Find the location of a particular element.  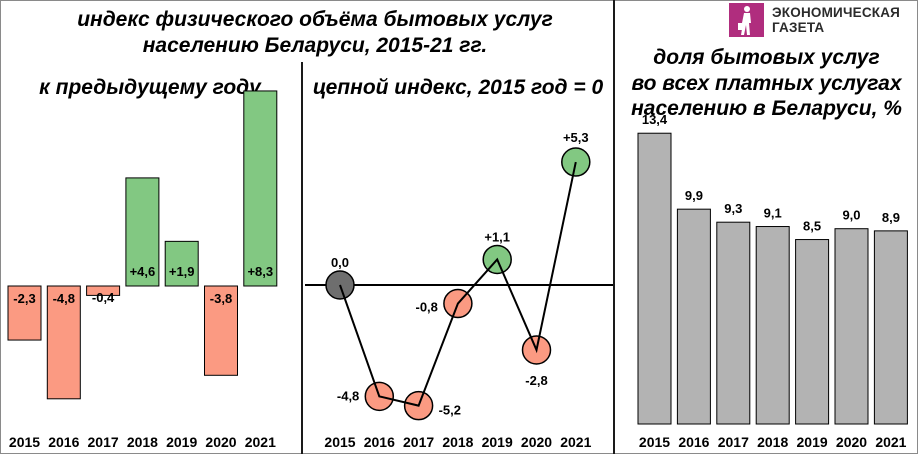

point-value-label: +1,1 is located at coordinates (497, 236).